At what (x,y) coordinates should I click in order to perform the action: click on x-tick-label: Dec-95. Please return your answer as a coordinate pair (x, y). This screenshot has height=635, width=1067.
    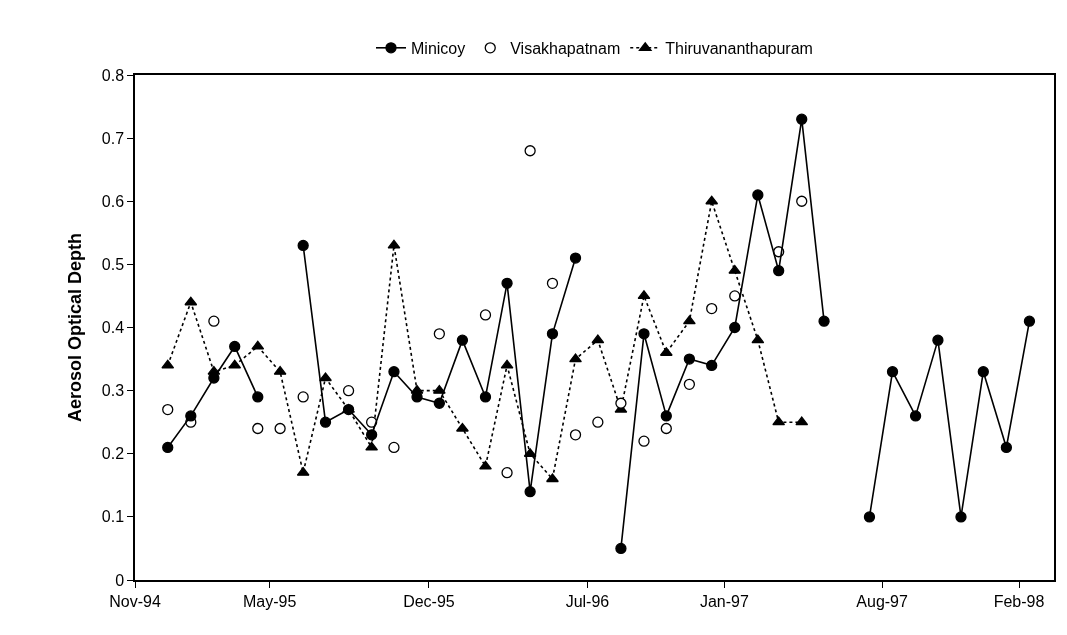
    Looking at the image, I should click on (429, 601).